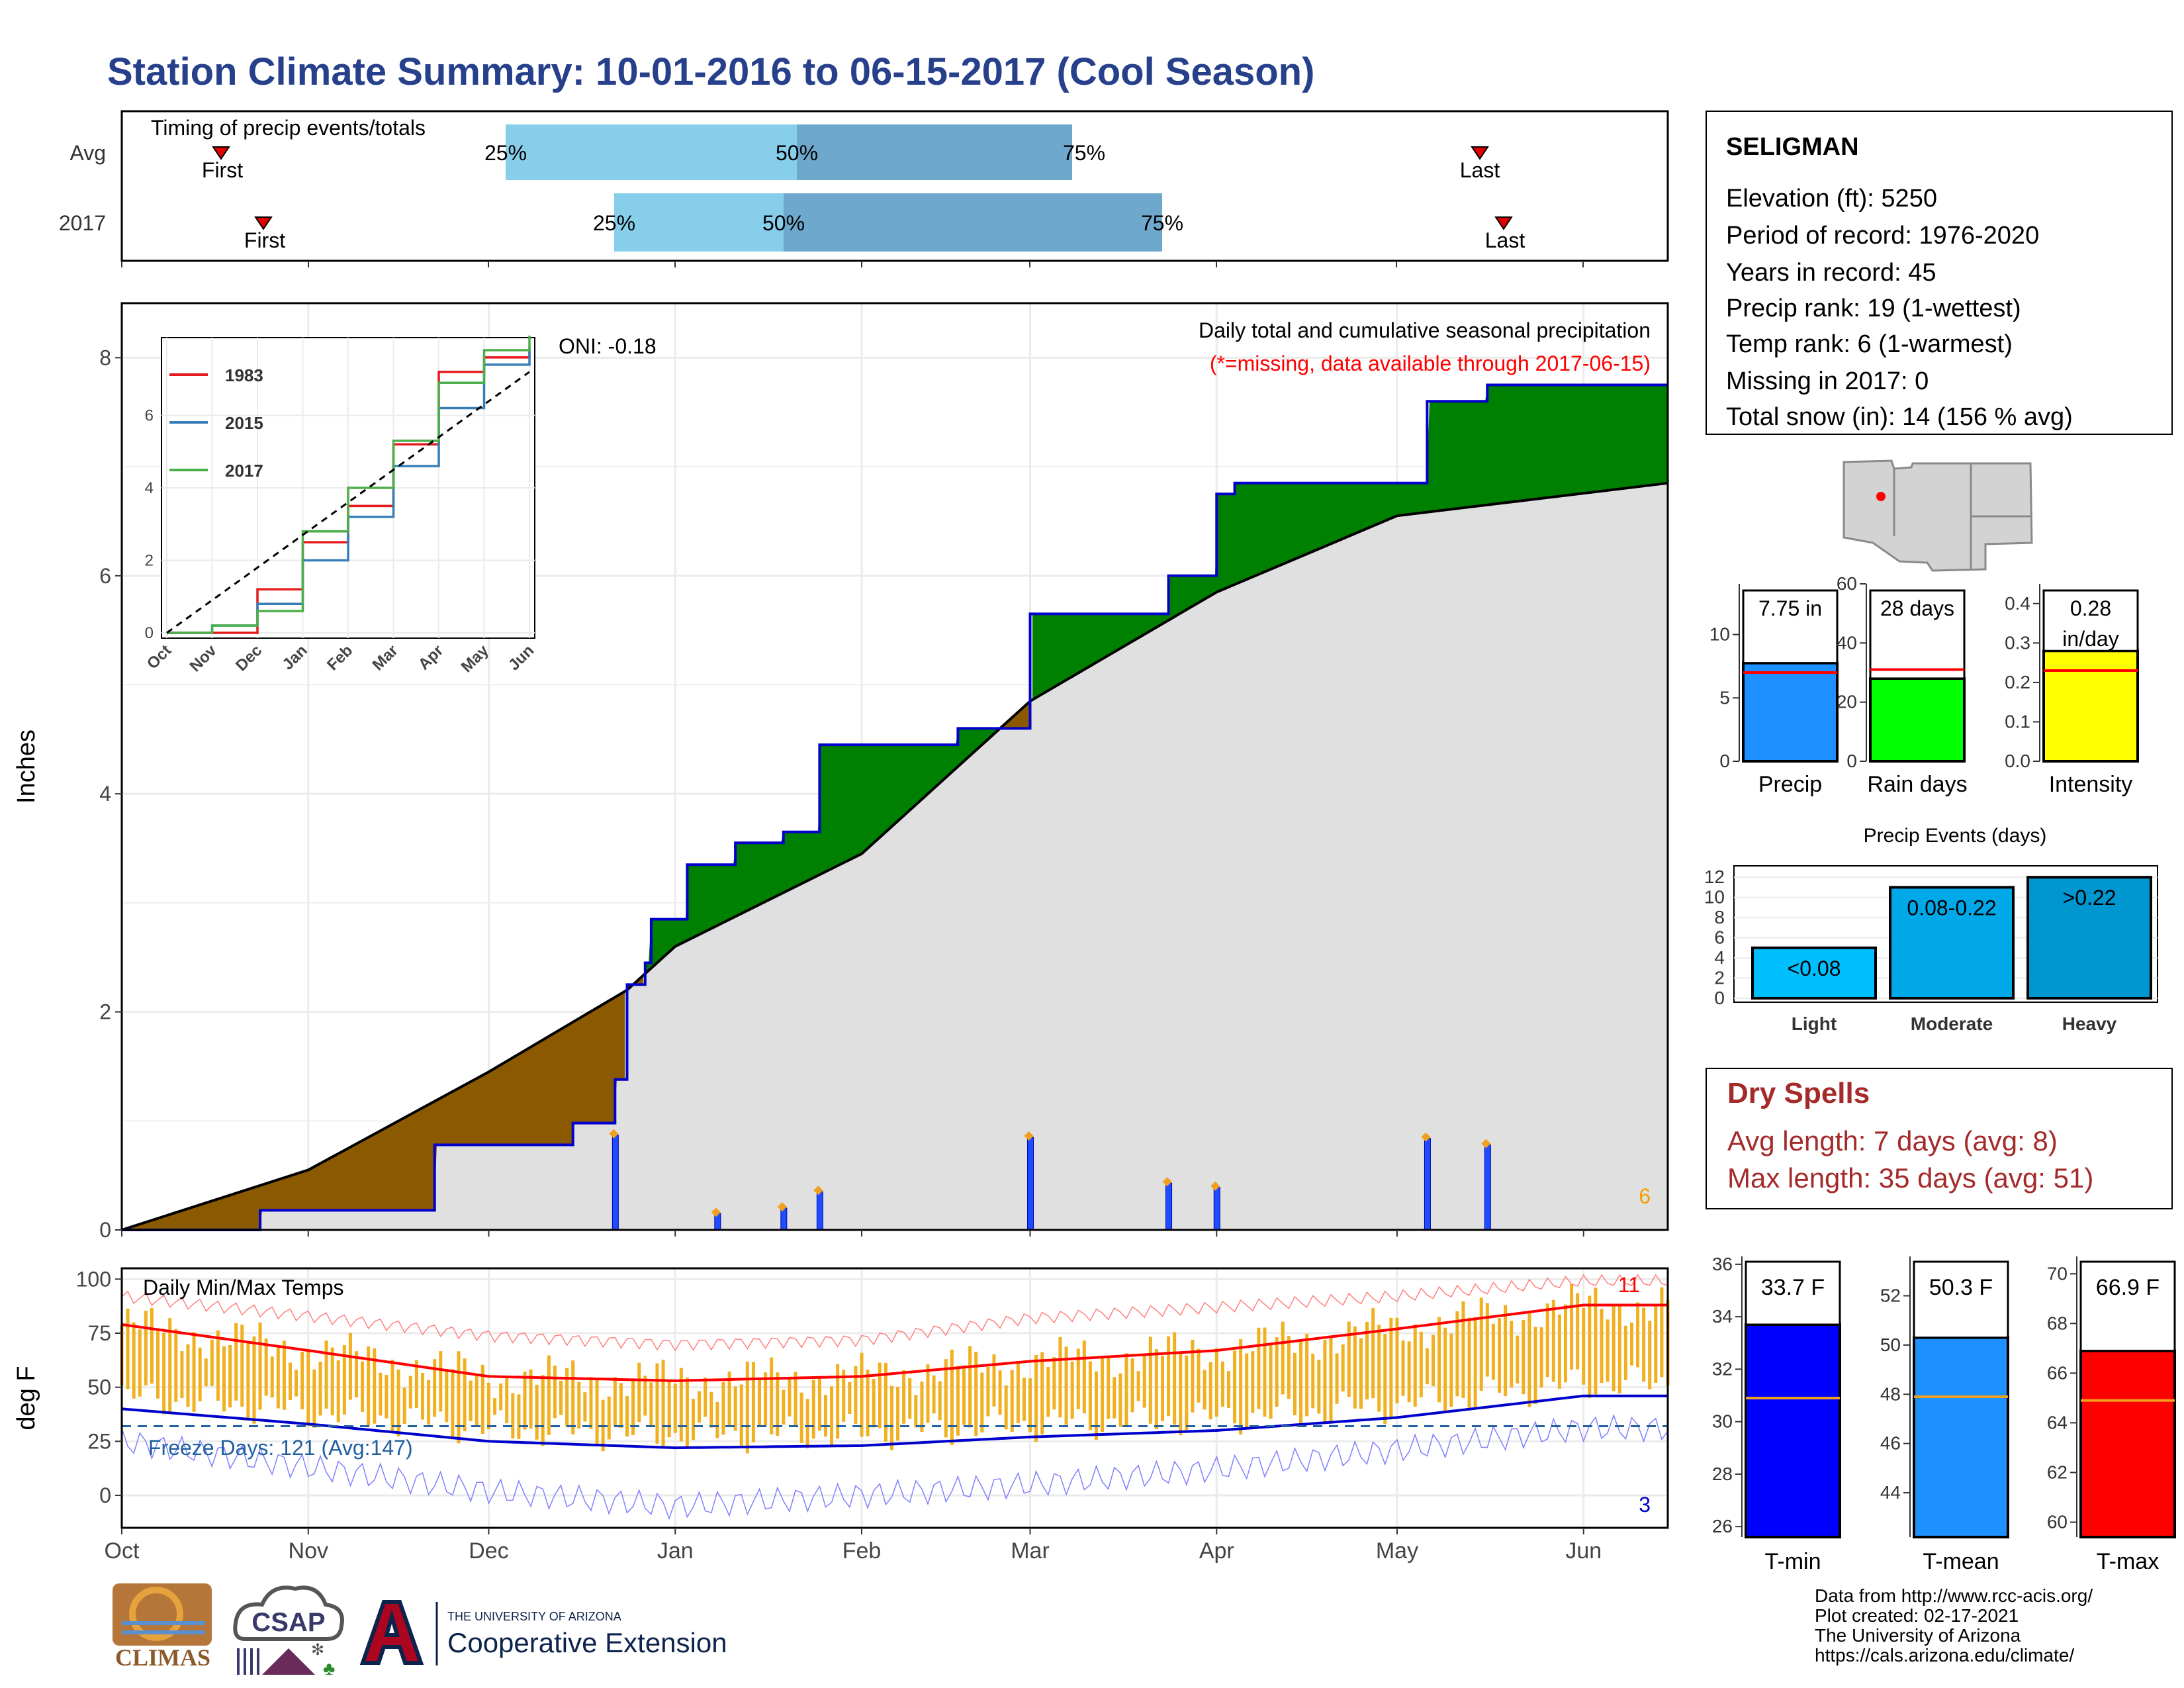 The height and width of the screenshot is (1688, 2184). I want to click on month-tick-label: Mar, so click(1030, 1551).